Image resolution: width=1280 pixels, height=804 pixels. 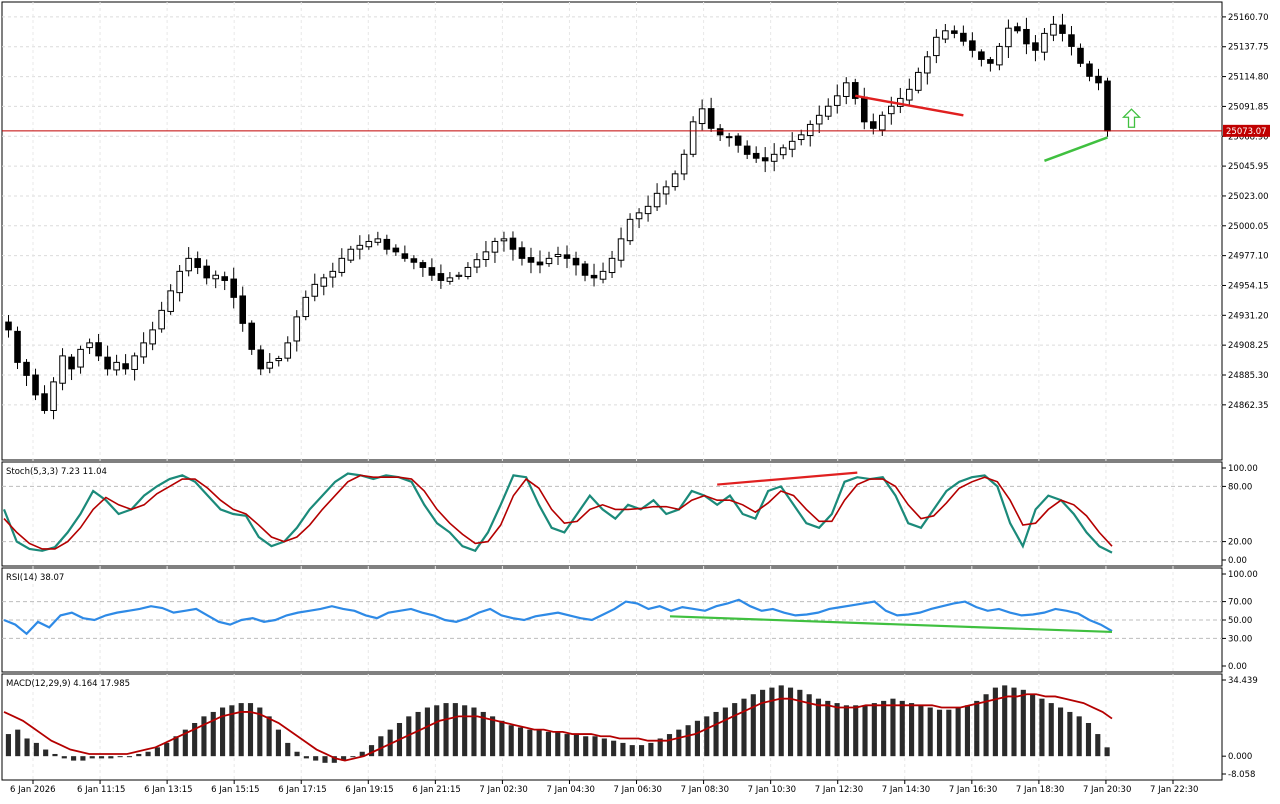 I want to click on time-tick-label: 6 Jan 17:15, so click(x=302, y=790).